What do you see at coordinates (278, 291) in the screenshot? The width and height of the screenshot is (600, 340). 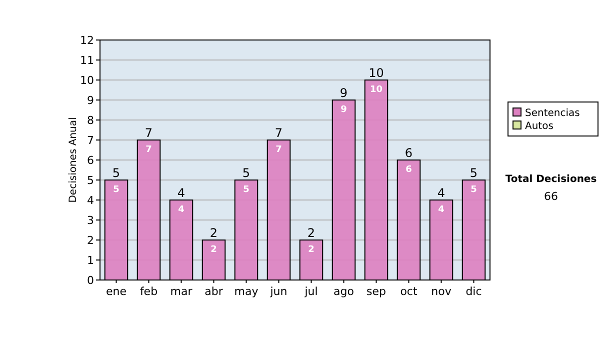 I see `x-tick-label: jun` at bounding box center [278, 291].